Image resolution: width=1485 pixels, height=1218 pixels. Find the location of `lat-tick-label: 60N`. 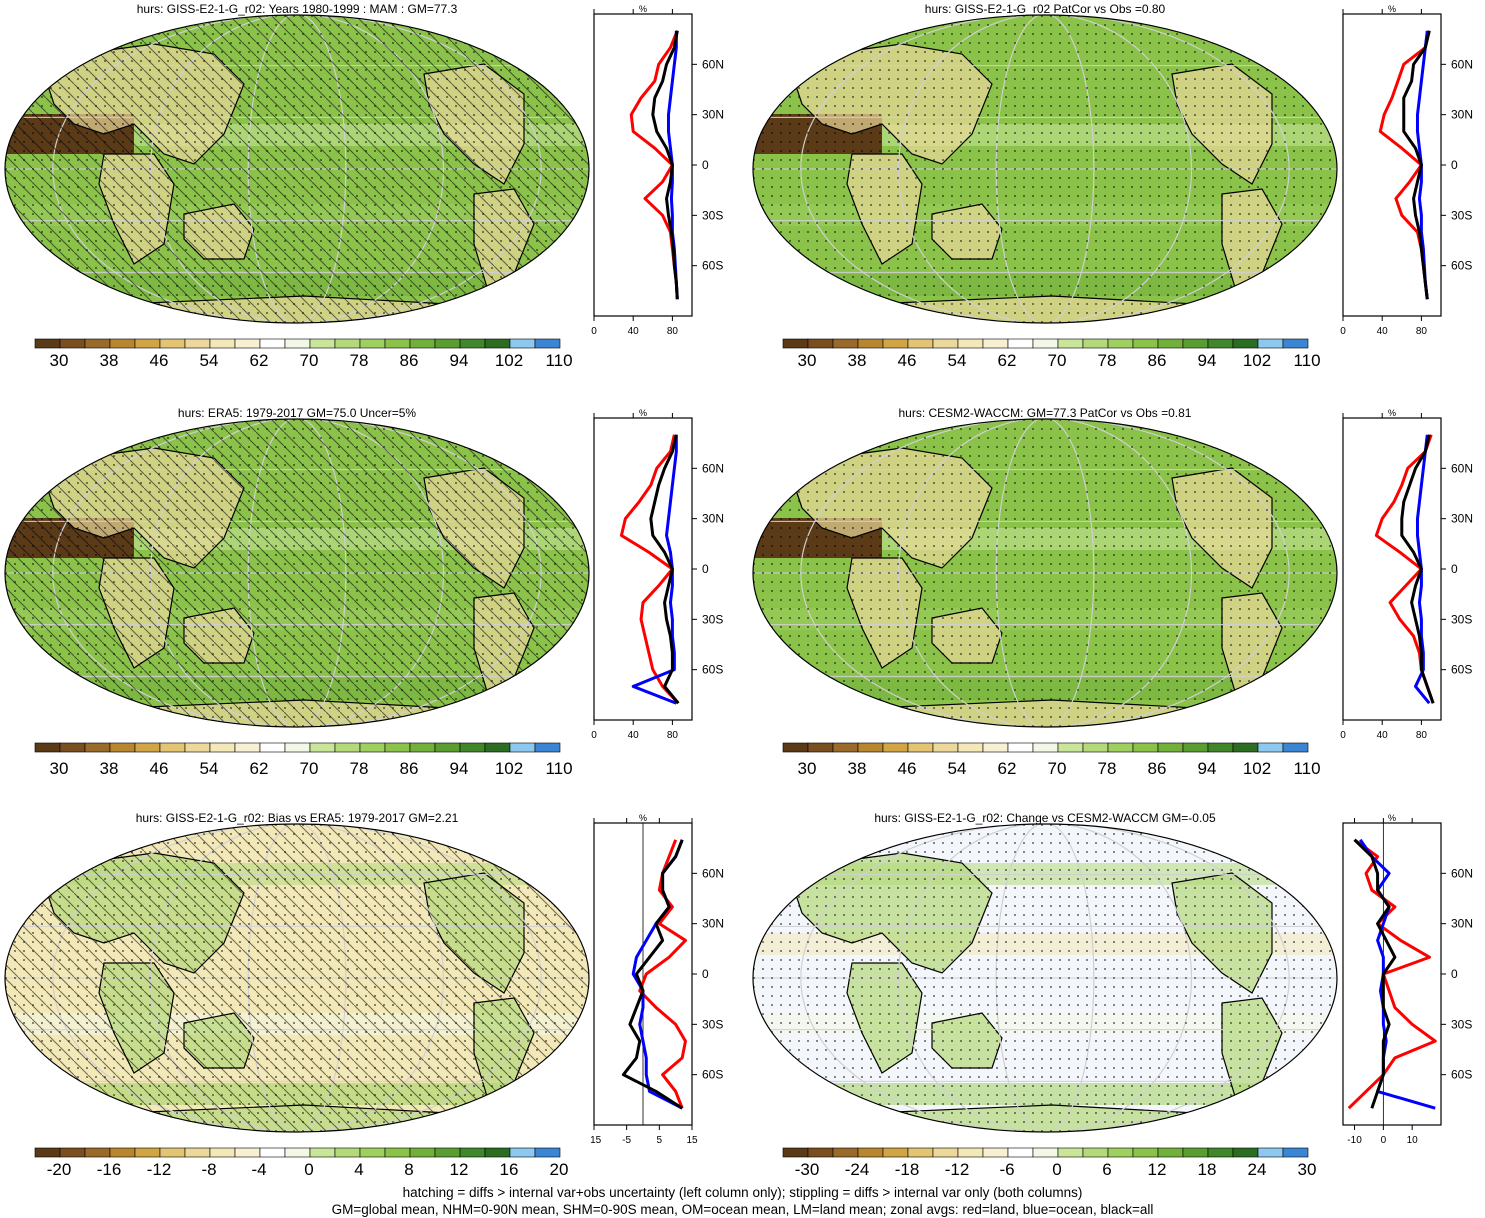

lat-tick-label: 60N is located at coordinates (713, 468).